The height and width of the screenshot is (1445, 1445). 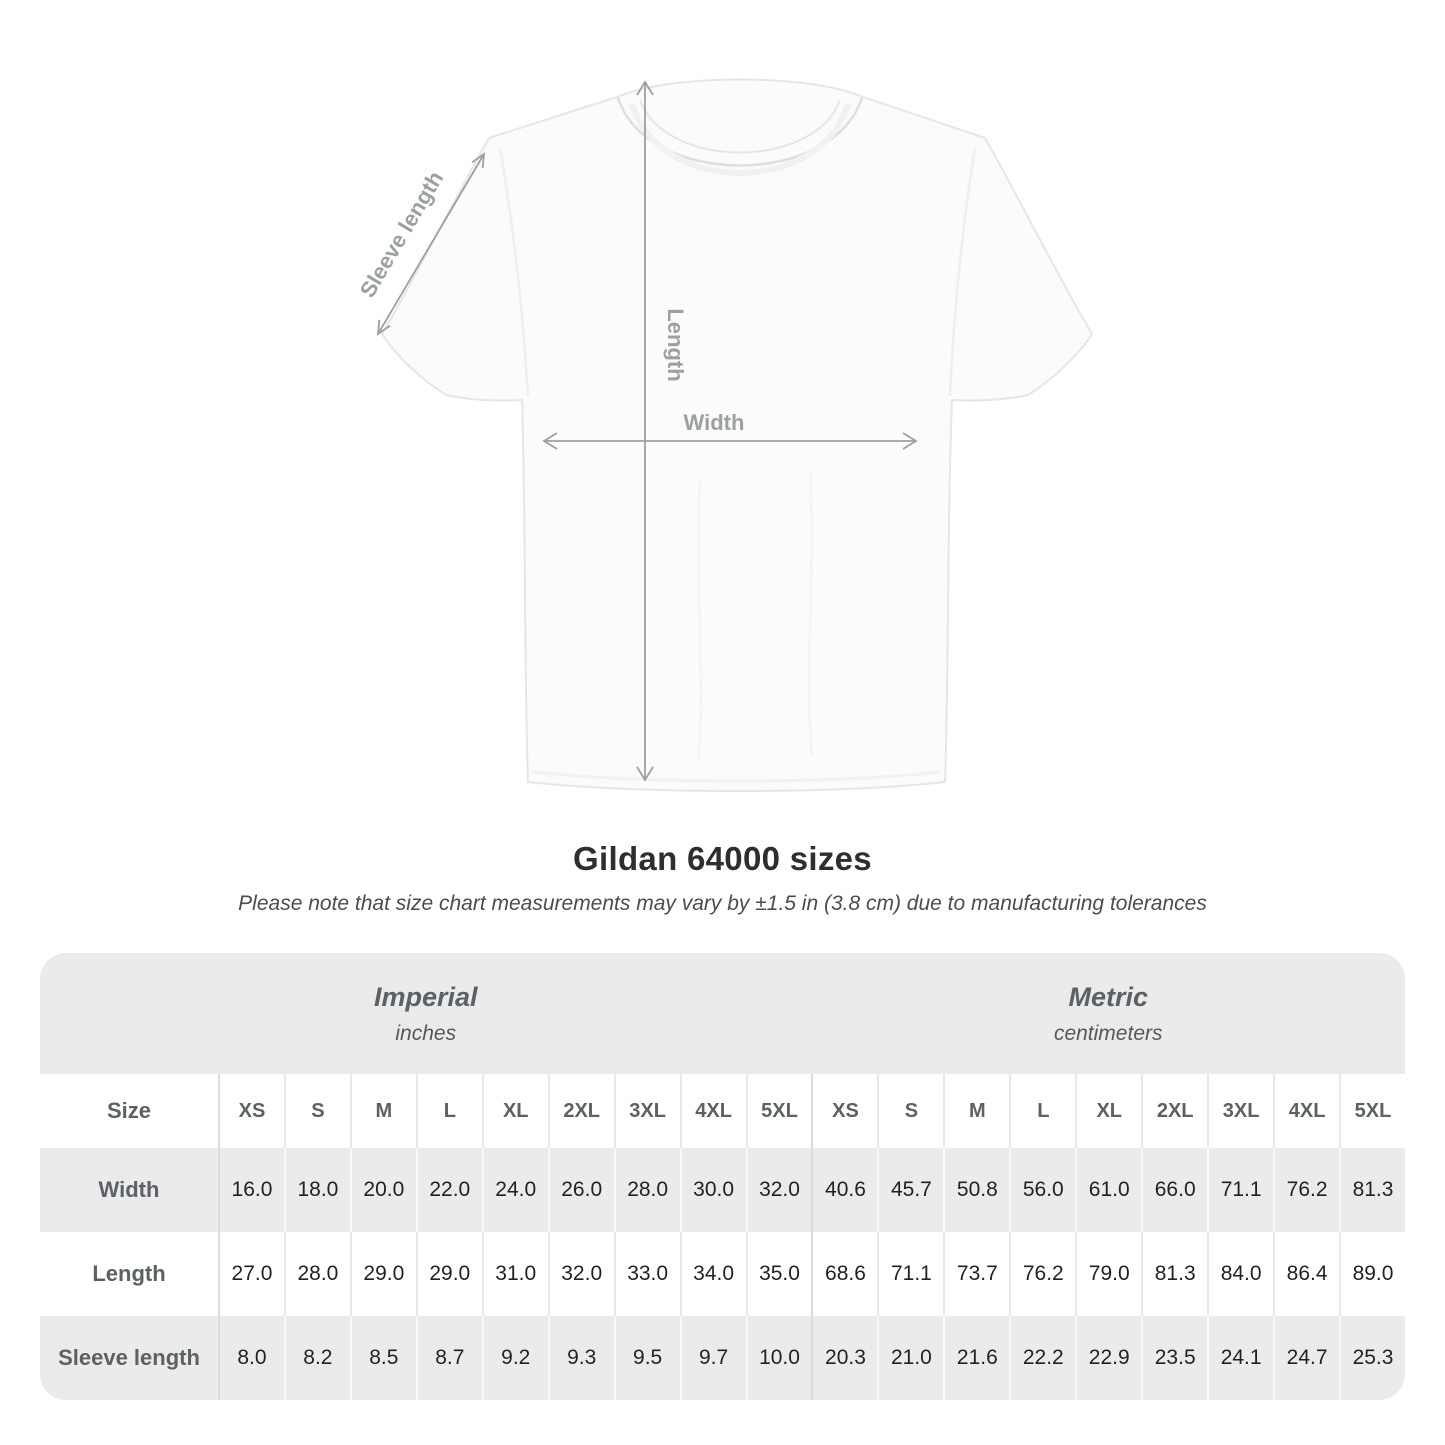 I want to click on tshirt-right-sleeve-seam, so click(x=962, y=272).